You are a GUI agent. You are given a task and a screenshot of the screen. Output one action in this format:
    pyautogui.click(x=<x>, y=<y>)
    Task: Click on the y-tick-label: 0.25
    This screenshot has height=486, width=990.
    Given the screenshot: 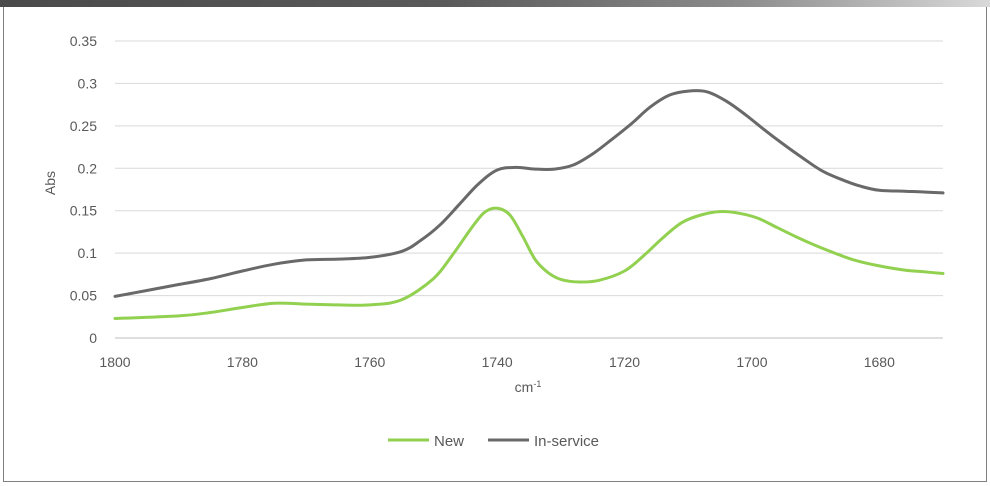 What is the action you would take?
    pyautogui.click(x=83, y=126)
    